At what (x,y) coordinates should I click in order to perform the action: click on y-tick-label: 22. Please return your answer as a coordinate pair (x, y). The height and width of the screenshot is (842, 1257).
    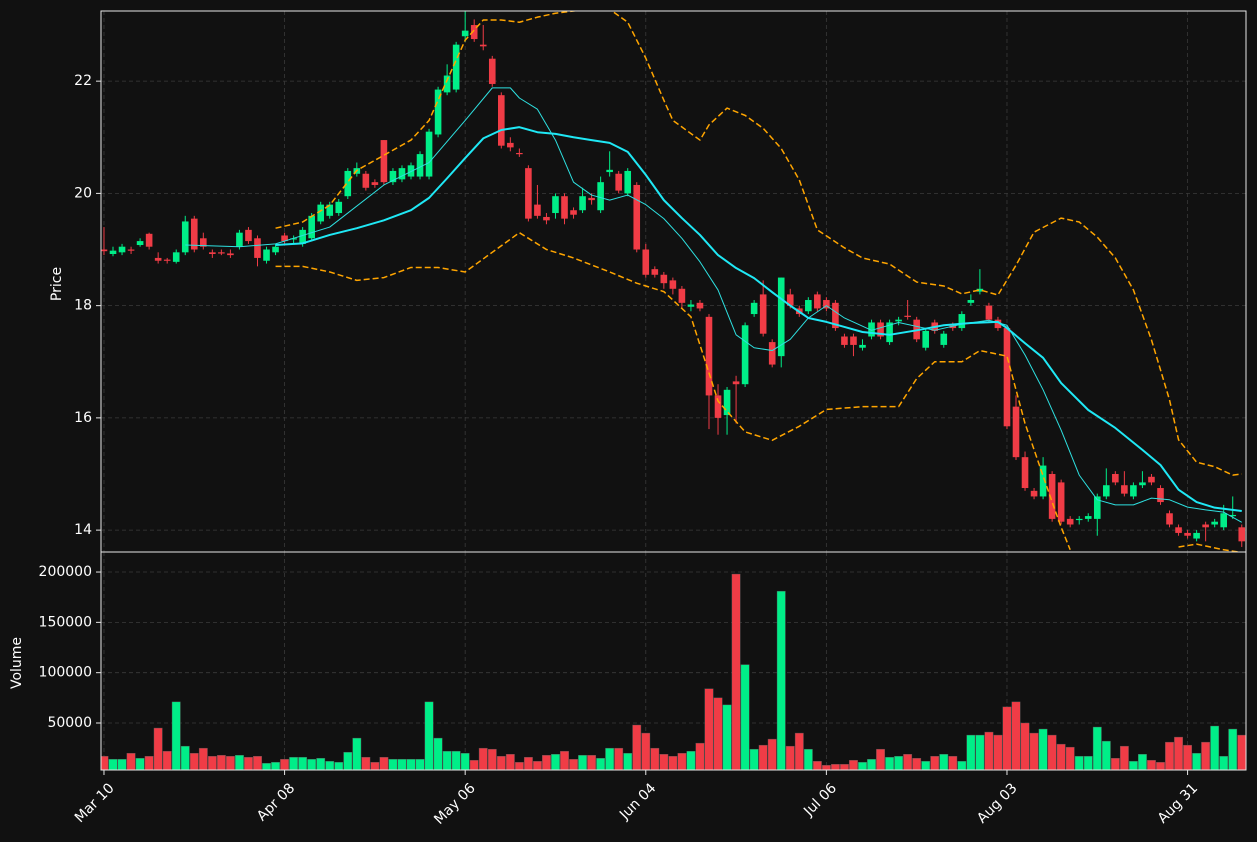
    Looking at the image, I should click on (83, 81).